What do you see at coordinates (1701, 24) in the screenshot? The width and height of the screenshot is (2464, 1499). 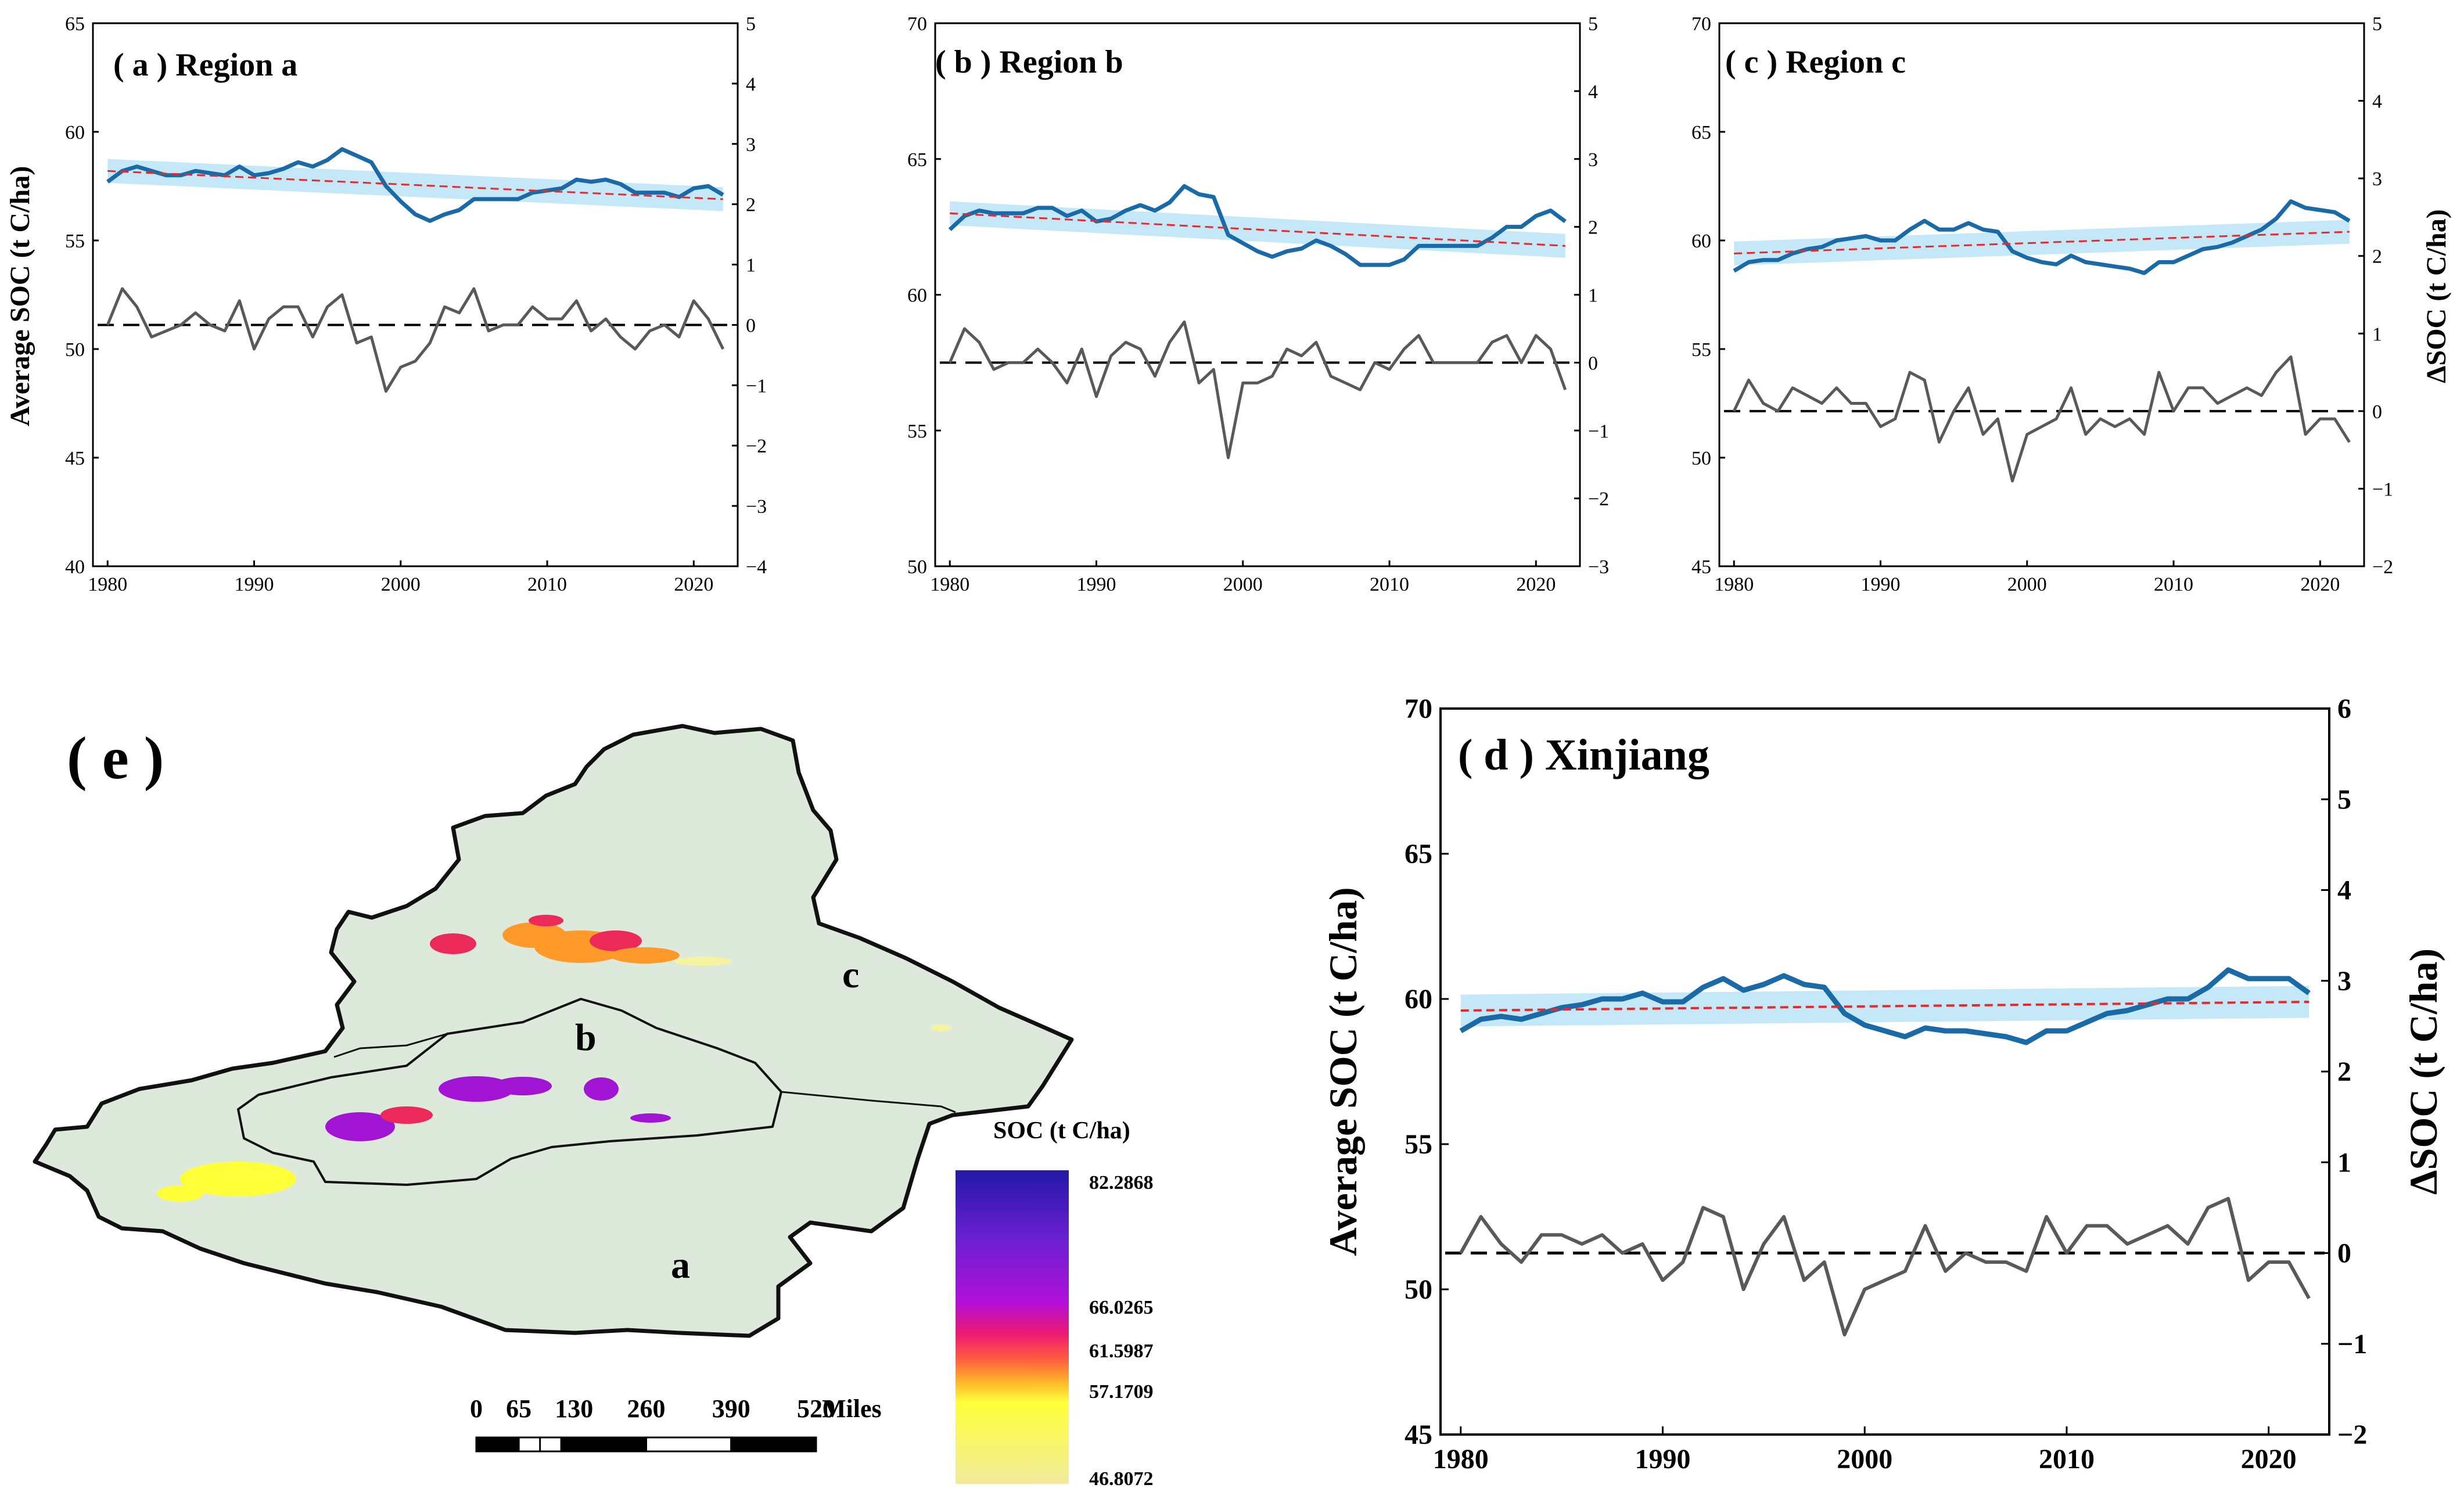 I see `panel-c-ytick-label: 70` at bounding box center [1701, 24].